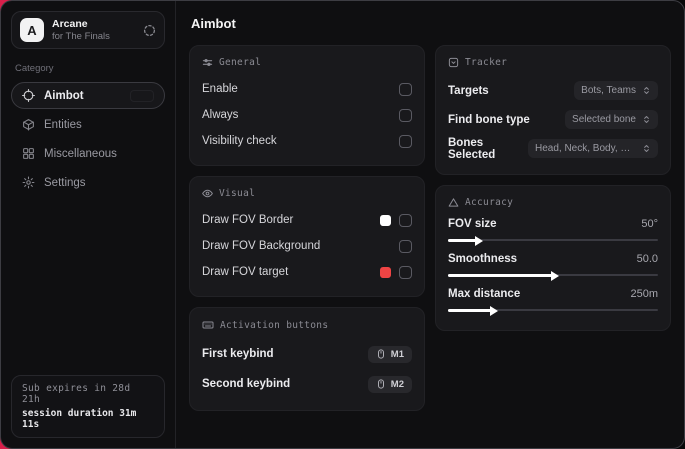 This screenshot has width=685, height=449. Describe the element at coordinates (307, 115) in the screenshot. I see `setting-row-always: Always` at that location.